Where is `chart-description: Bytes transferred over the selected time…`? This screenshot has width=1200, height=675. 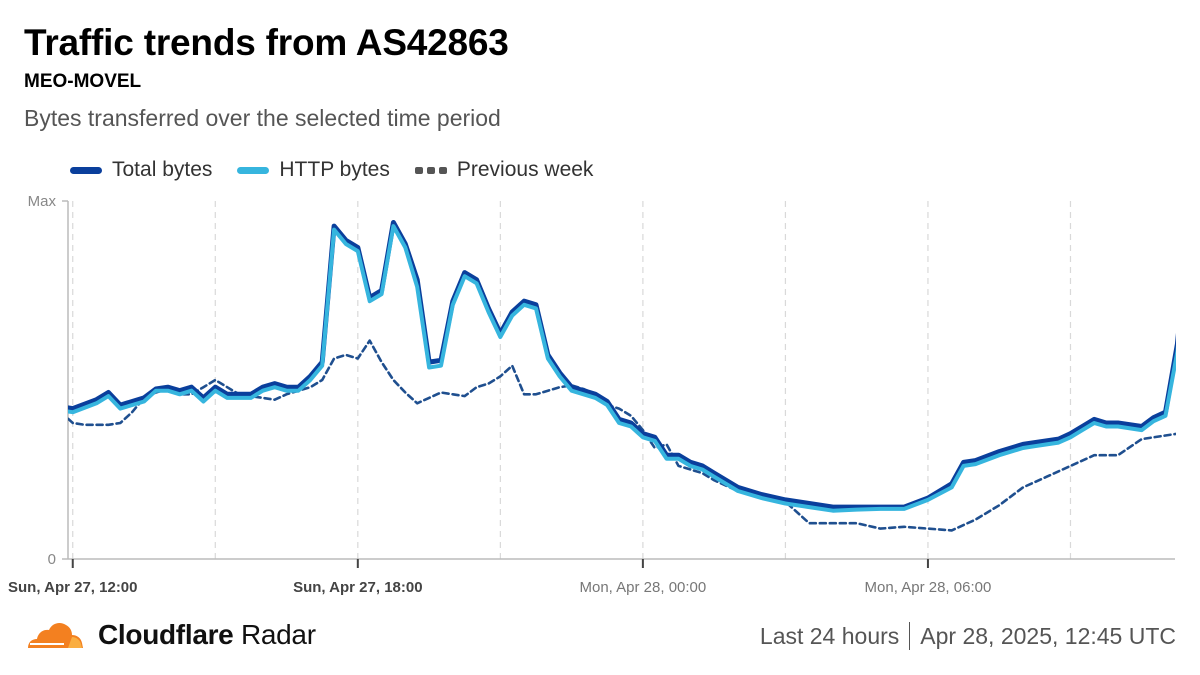
chart-description: Bytes transferred over the selected time… is located at coordinates (262, 118).